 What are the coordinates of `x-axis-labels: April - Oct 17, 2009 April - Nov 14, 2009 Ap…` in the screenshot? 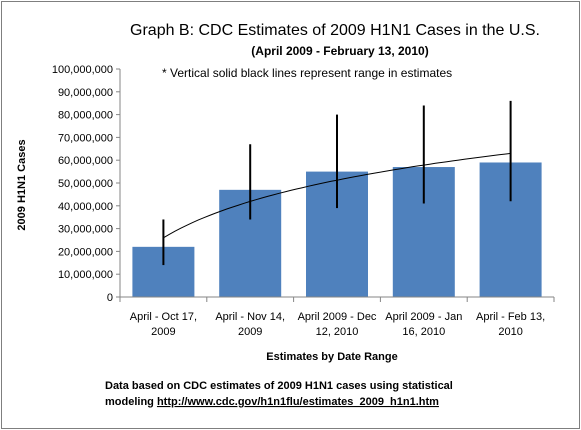 It's located at (337, 324).